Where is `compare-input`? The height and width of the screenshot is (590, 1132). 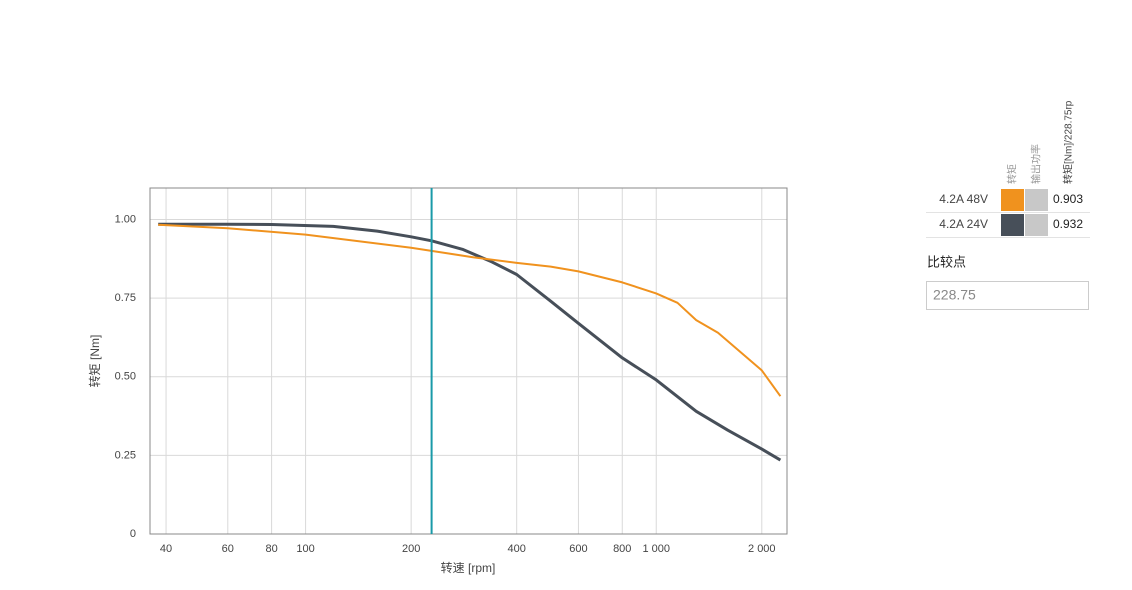 compare-input is located at coordinates (1007, 295).